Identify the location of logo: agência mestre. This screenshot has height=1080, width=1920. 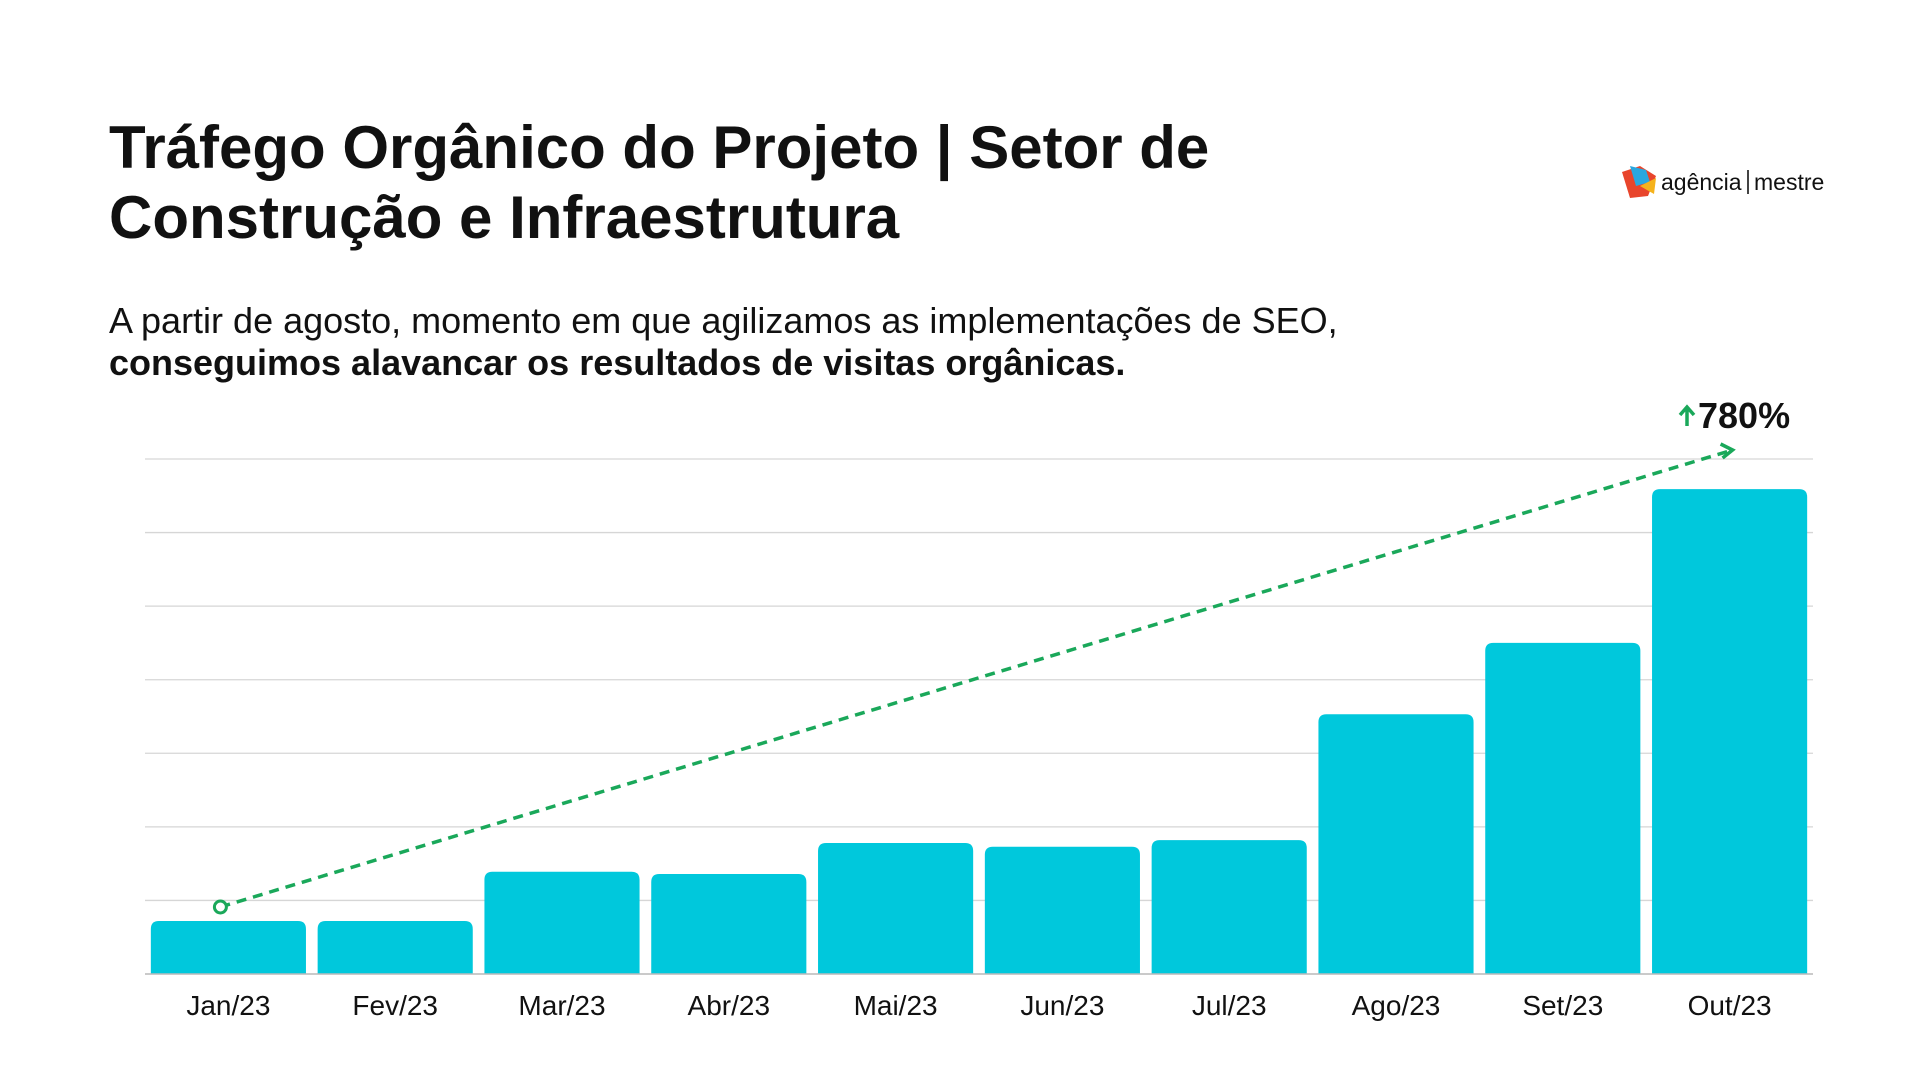
(1723, 182).